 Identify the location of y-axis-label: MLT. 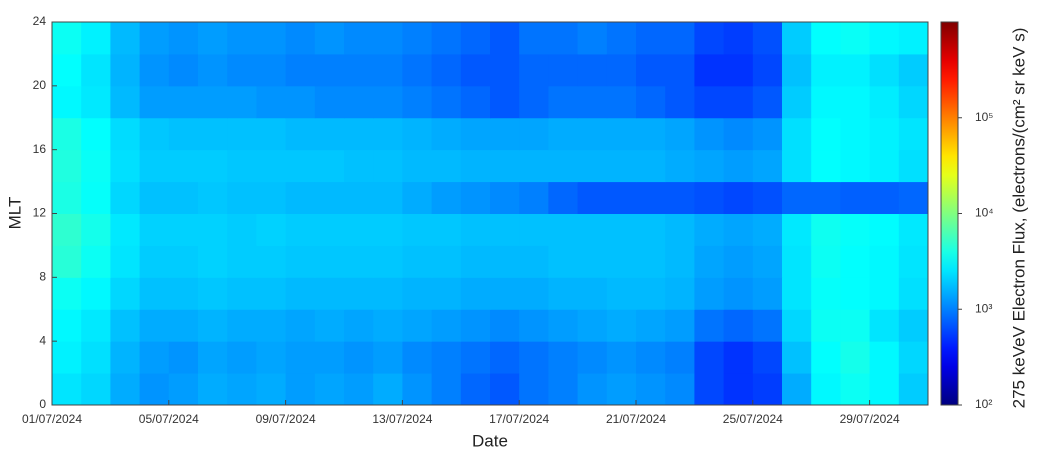
(14, 213).